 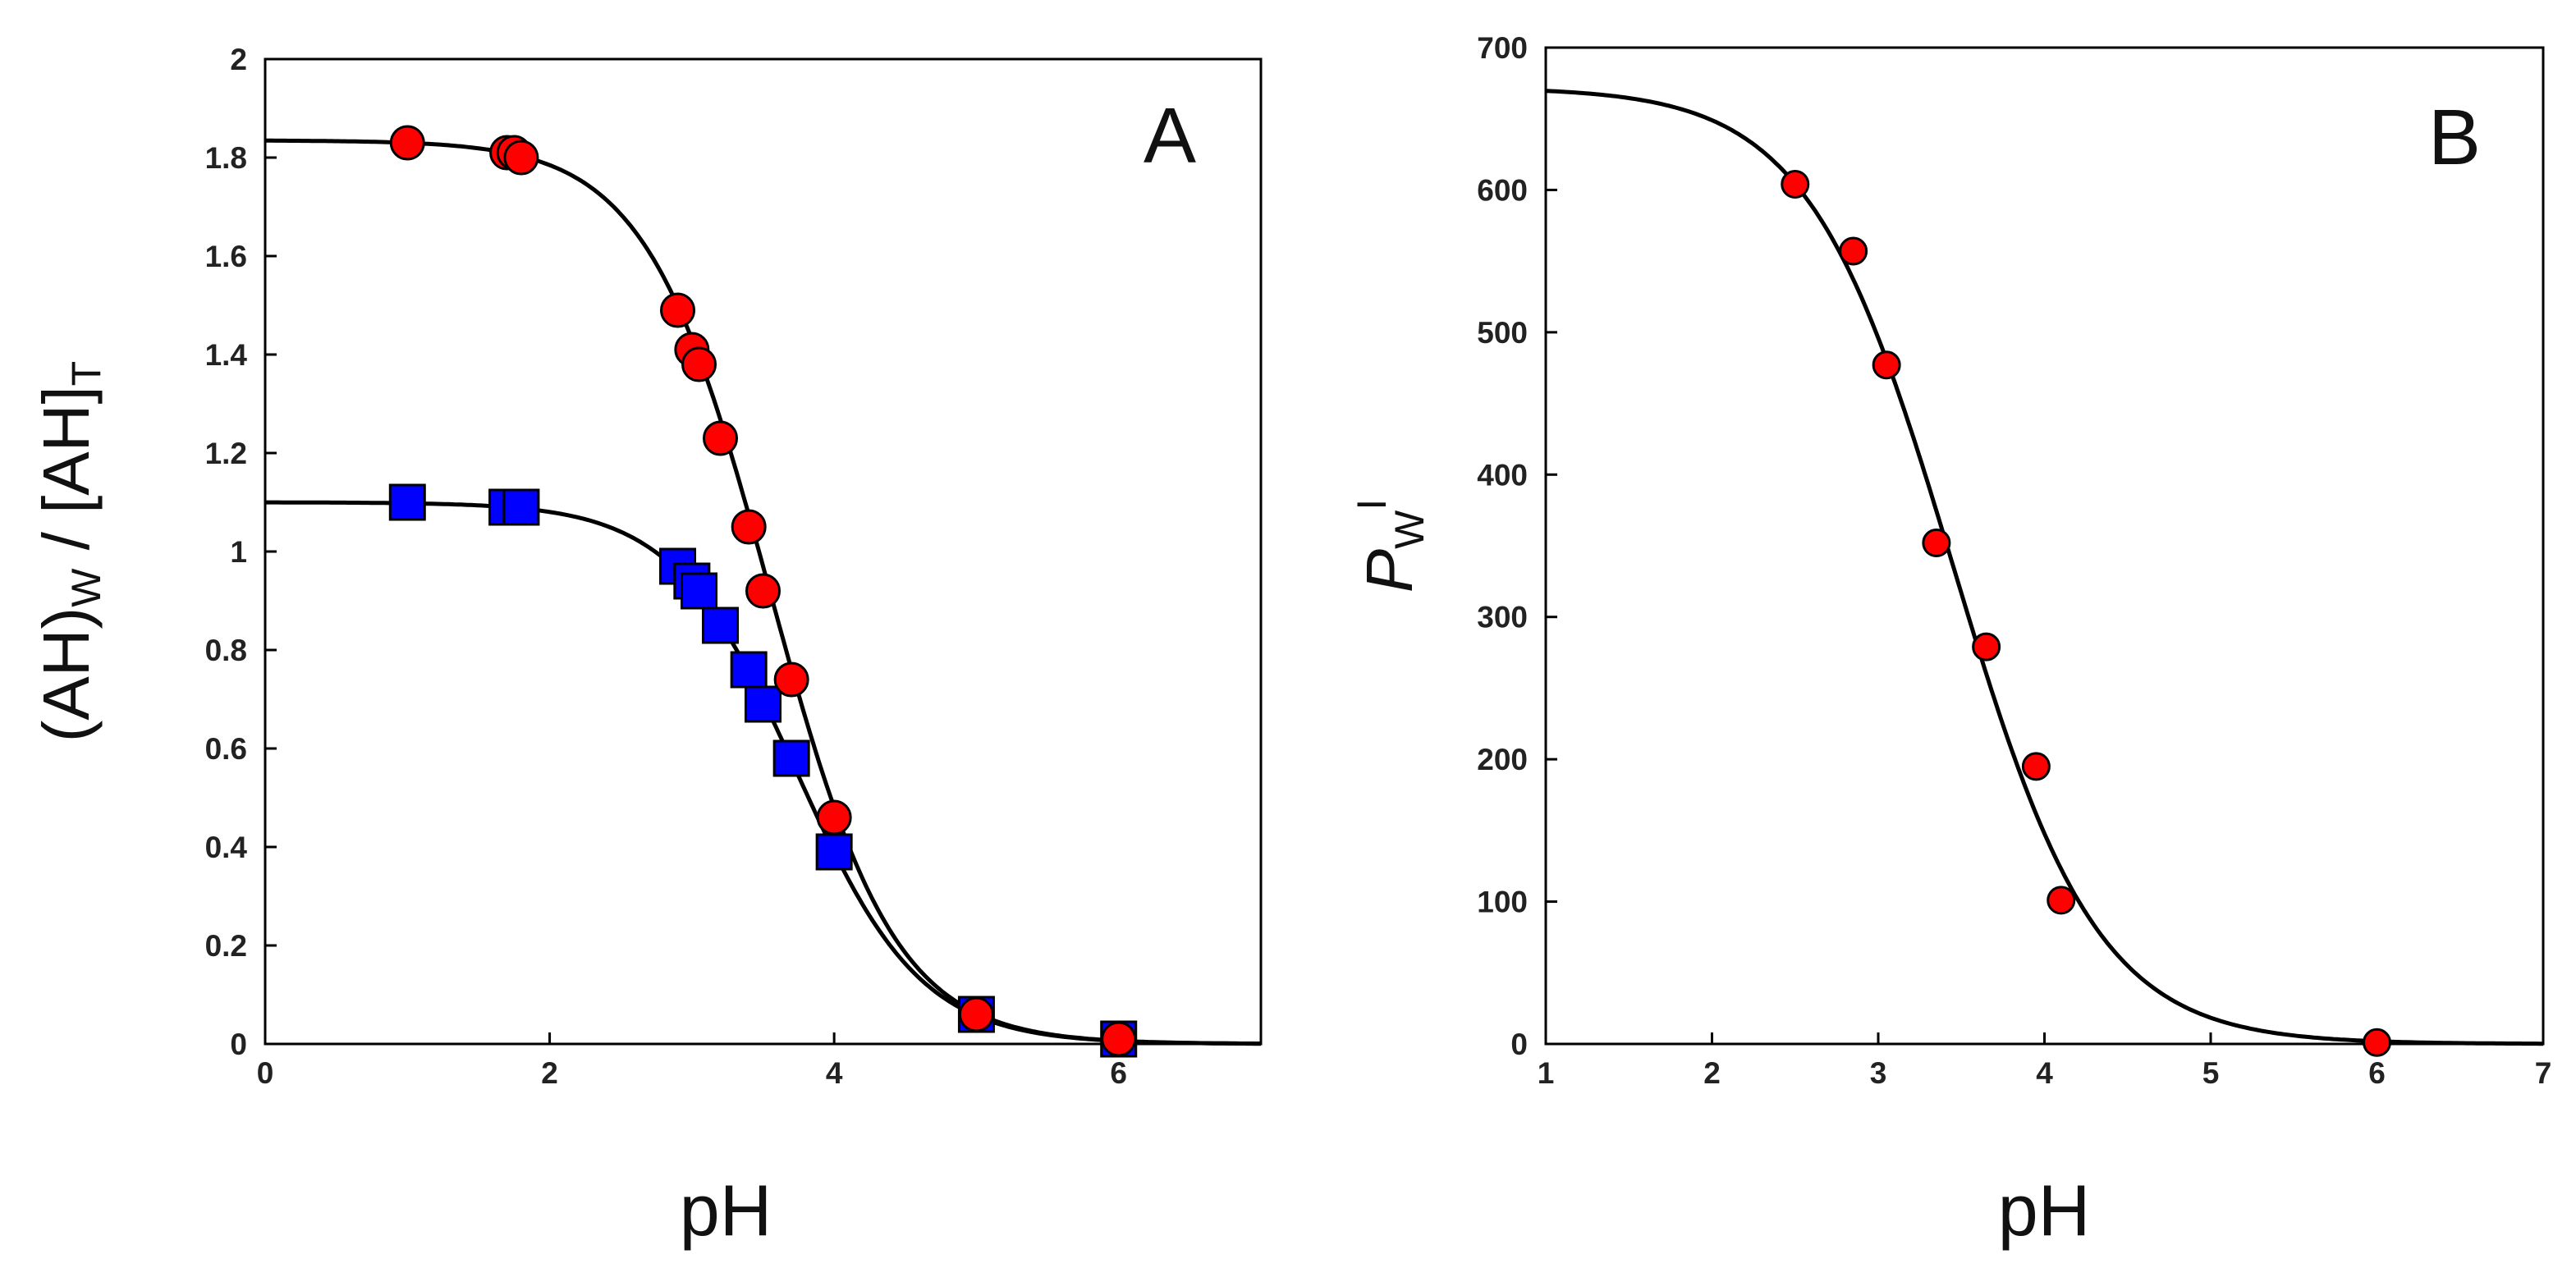 I want to click on panel-a-y-ticks: 0 0.2 0.4 0.6 0.8 1 1.2 1.4 1.6 1.8 2, so click(x=241, y=552).